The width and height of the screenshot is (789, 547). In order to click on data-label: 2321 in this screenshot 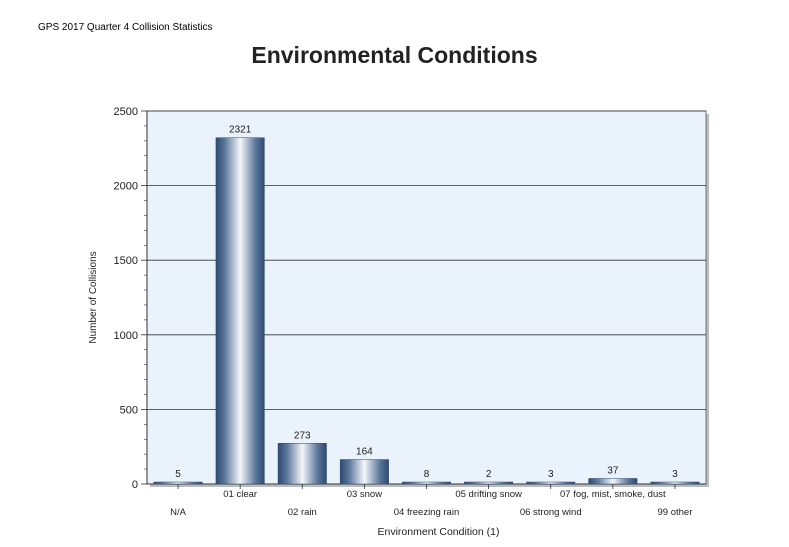, I will do `click(240, 130)`.